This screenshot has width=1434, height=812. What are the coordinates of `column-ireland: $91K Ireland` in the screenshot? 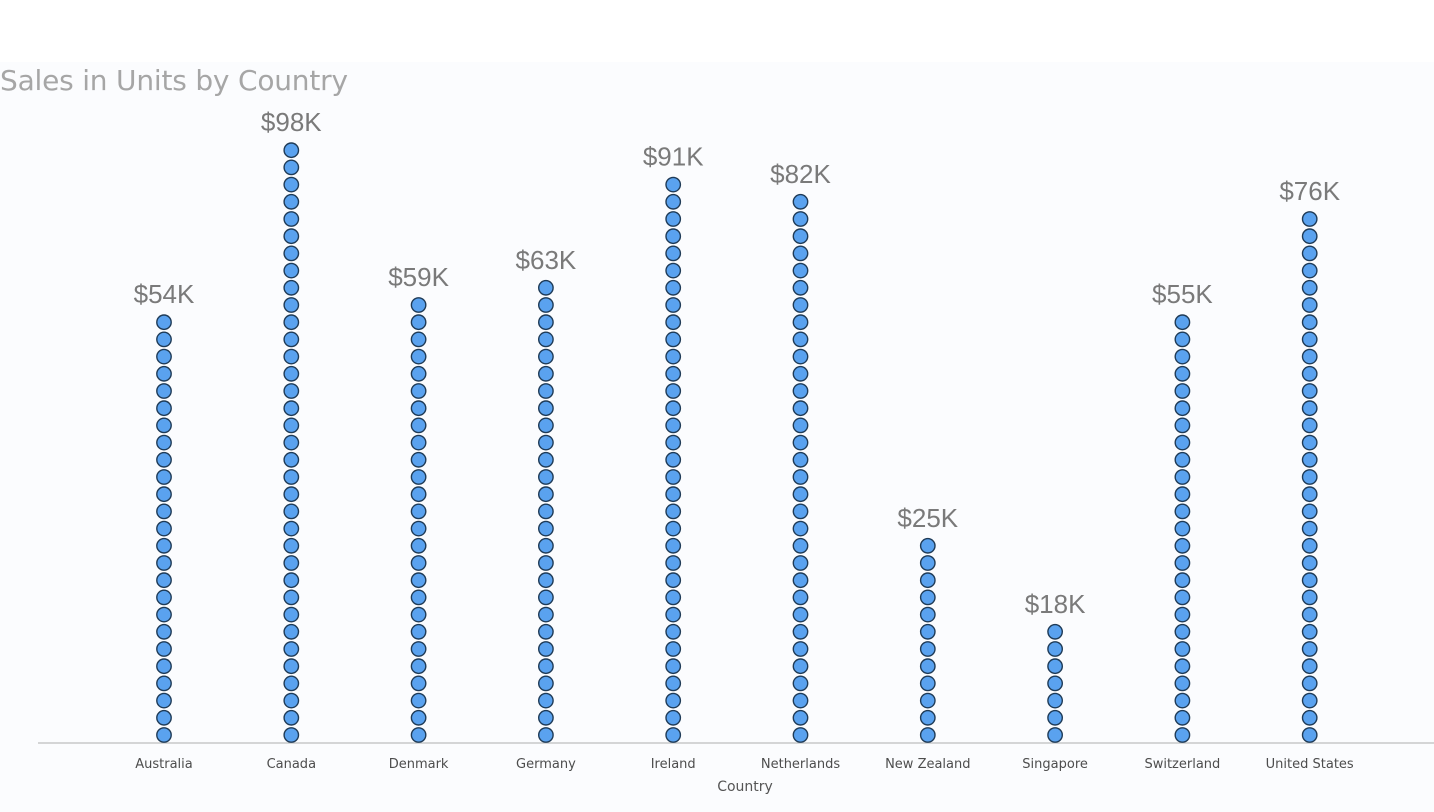 It's located at (673, 457).